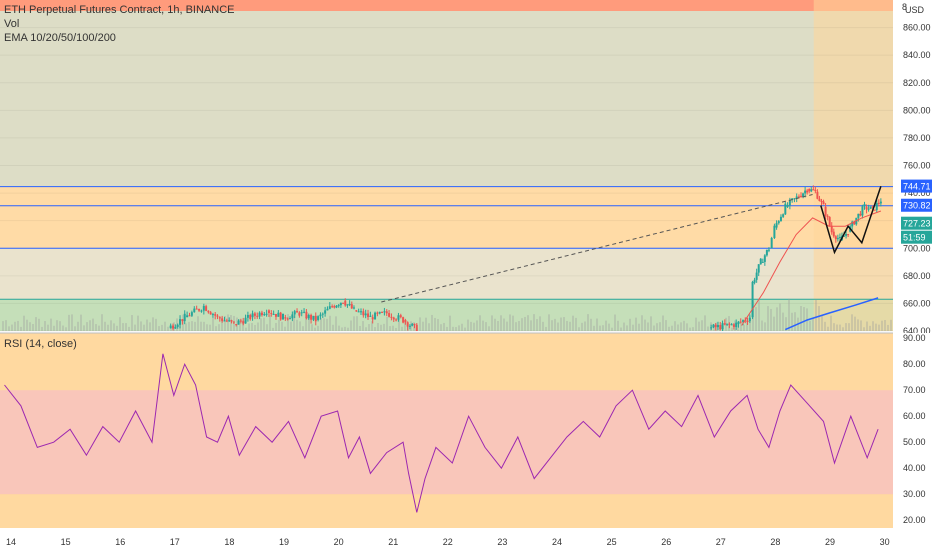 The width and height of the screenshot is (932, 550). I want to click on rsi-axis: 20.00 30.00 40.00 50.00 60.00 70.00 80.00 90.00, so click(912, 430).